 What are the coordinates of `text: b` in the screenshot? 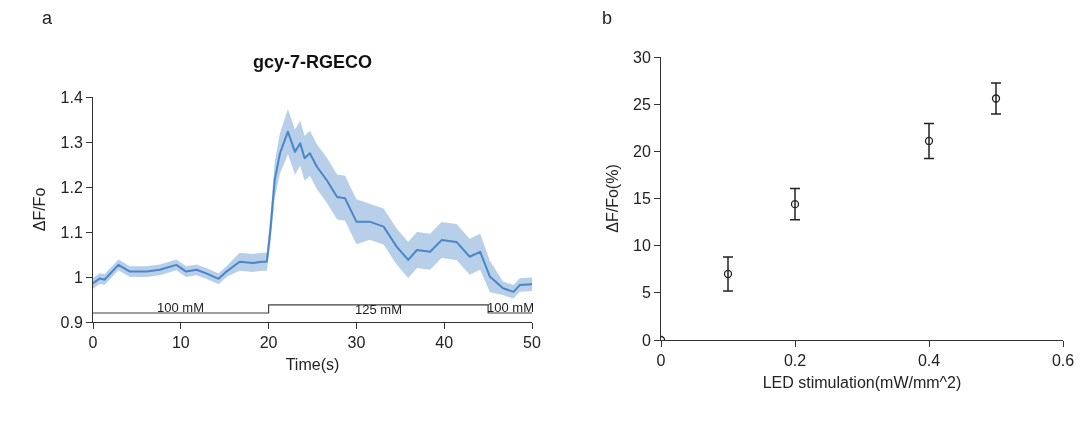 It's located at (607, 18).